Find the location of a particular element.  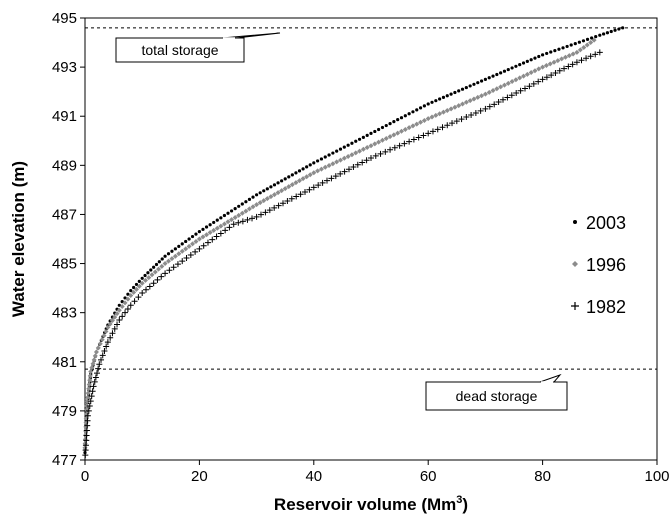

callout-box is located at coordinates (180, 50).